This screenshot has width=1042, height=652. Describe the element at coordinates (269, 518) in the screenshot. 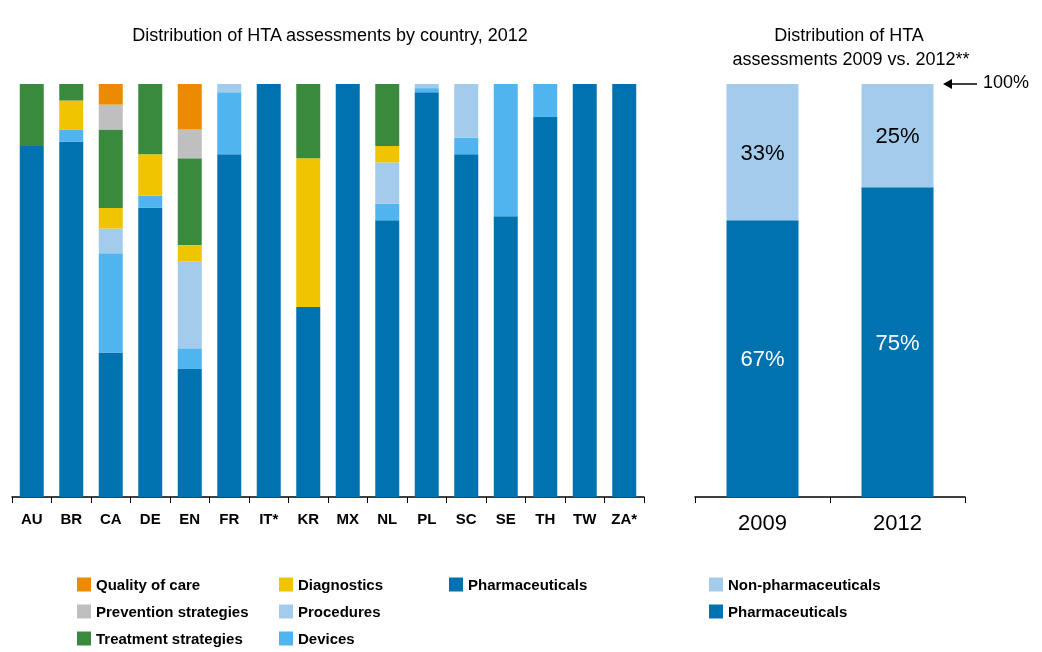

I see `x-tick-label: IT*` at that location.